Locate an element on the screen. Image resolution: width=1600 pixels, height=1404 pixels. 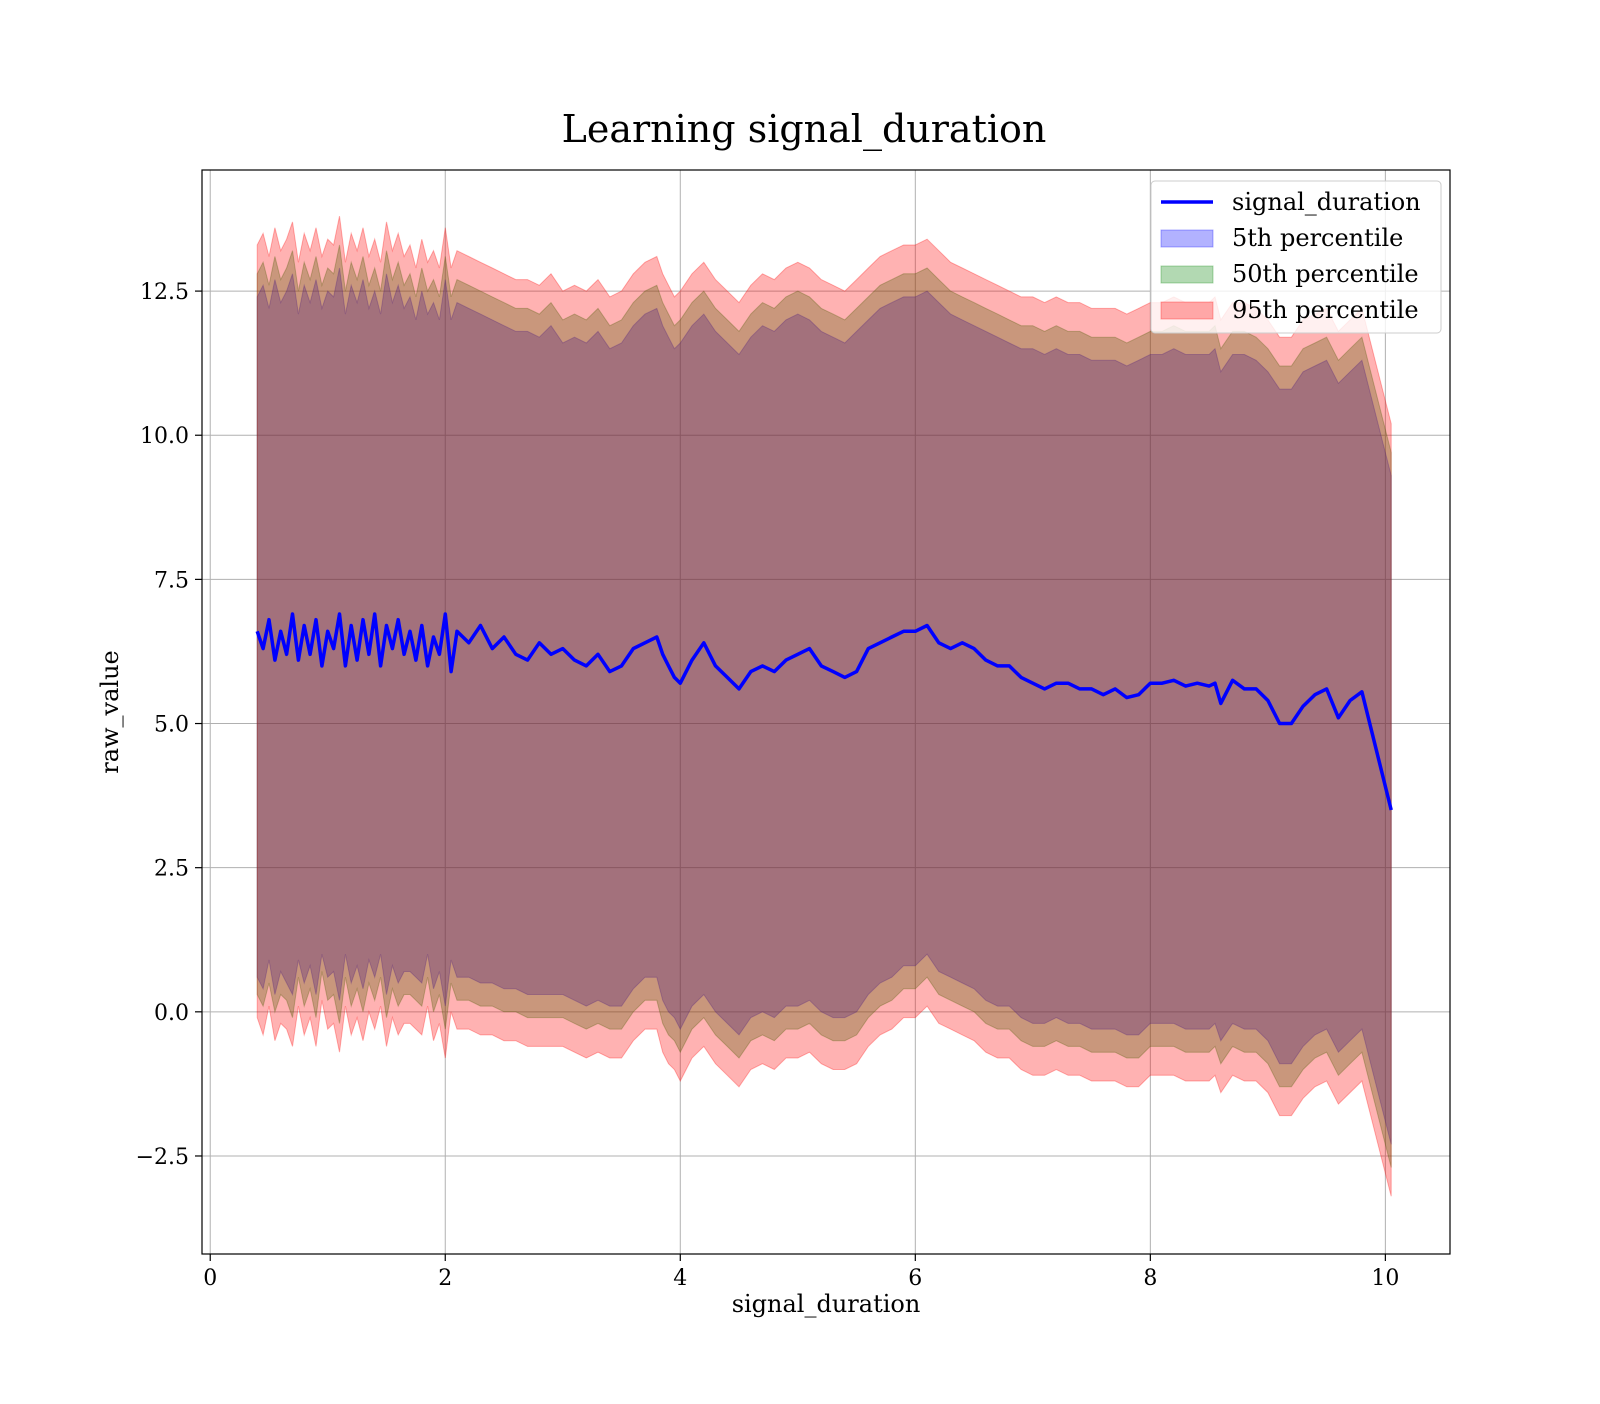
x-tick-label: 6 is located at coordinates (915, 1278).